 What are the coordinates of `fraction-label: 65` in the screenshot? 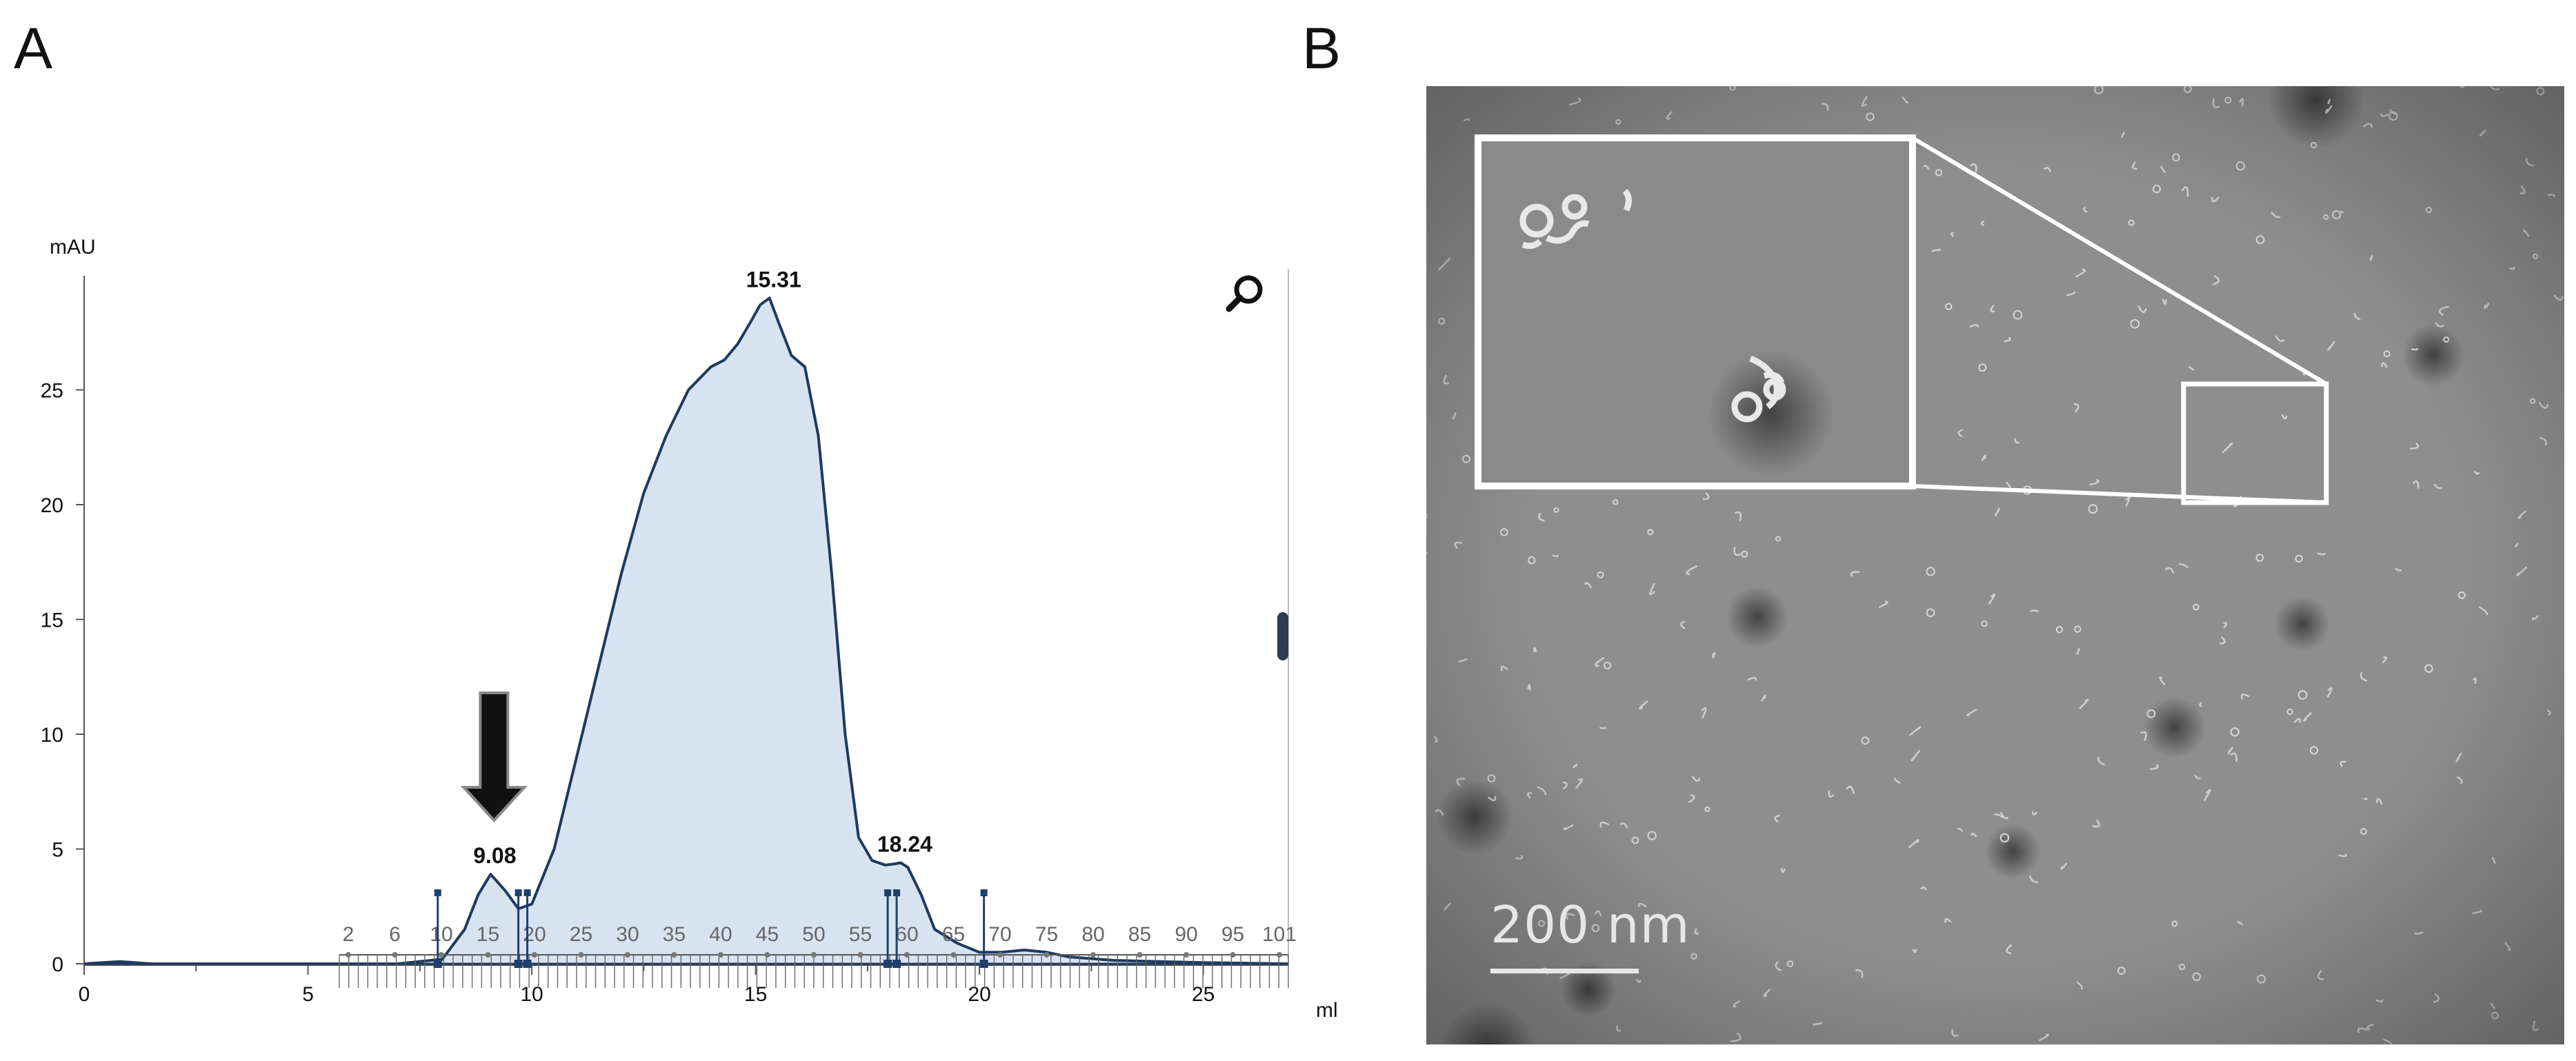 It's located at (953, 935).